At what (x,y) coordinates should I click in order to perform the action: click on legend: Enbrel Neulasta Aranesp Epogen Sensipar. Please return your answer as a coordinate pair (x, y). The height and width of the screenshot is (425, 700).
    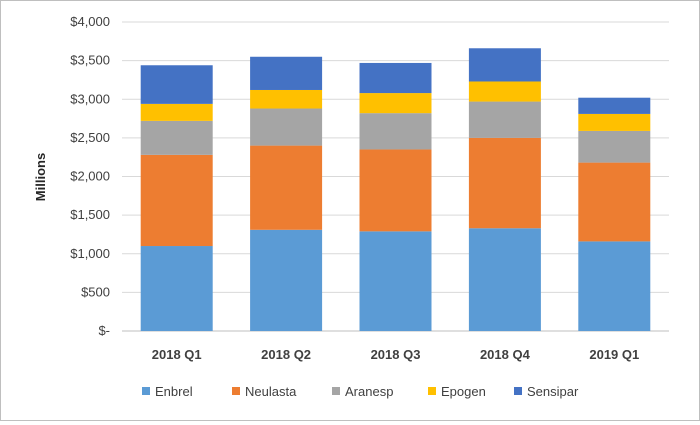
    Looking at the image, I should click on (360, 391).